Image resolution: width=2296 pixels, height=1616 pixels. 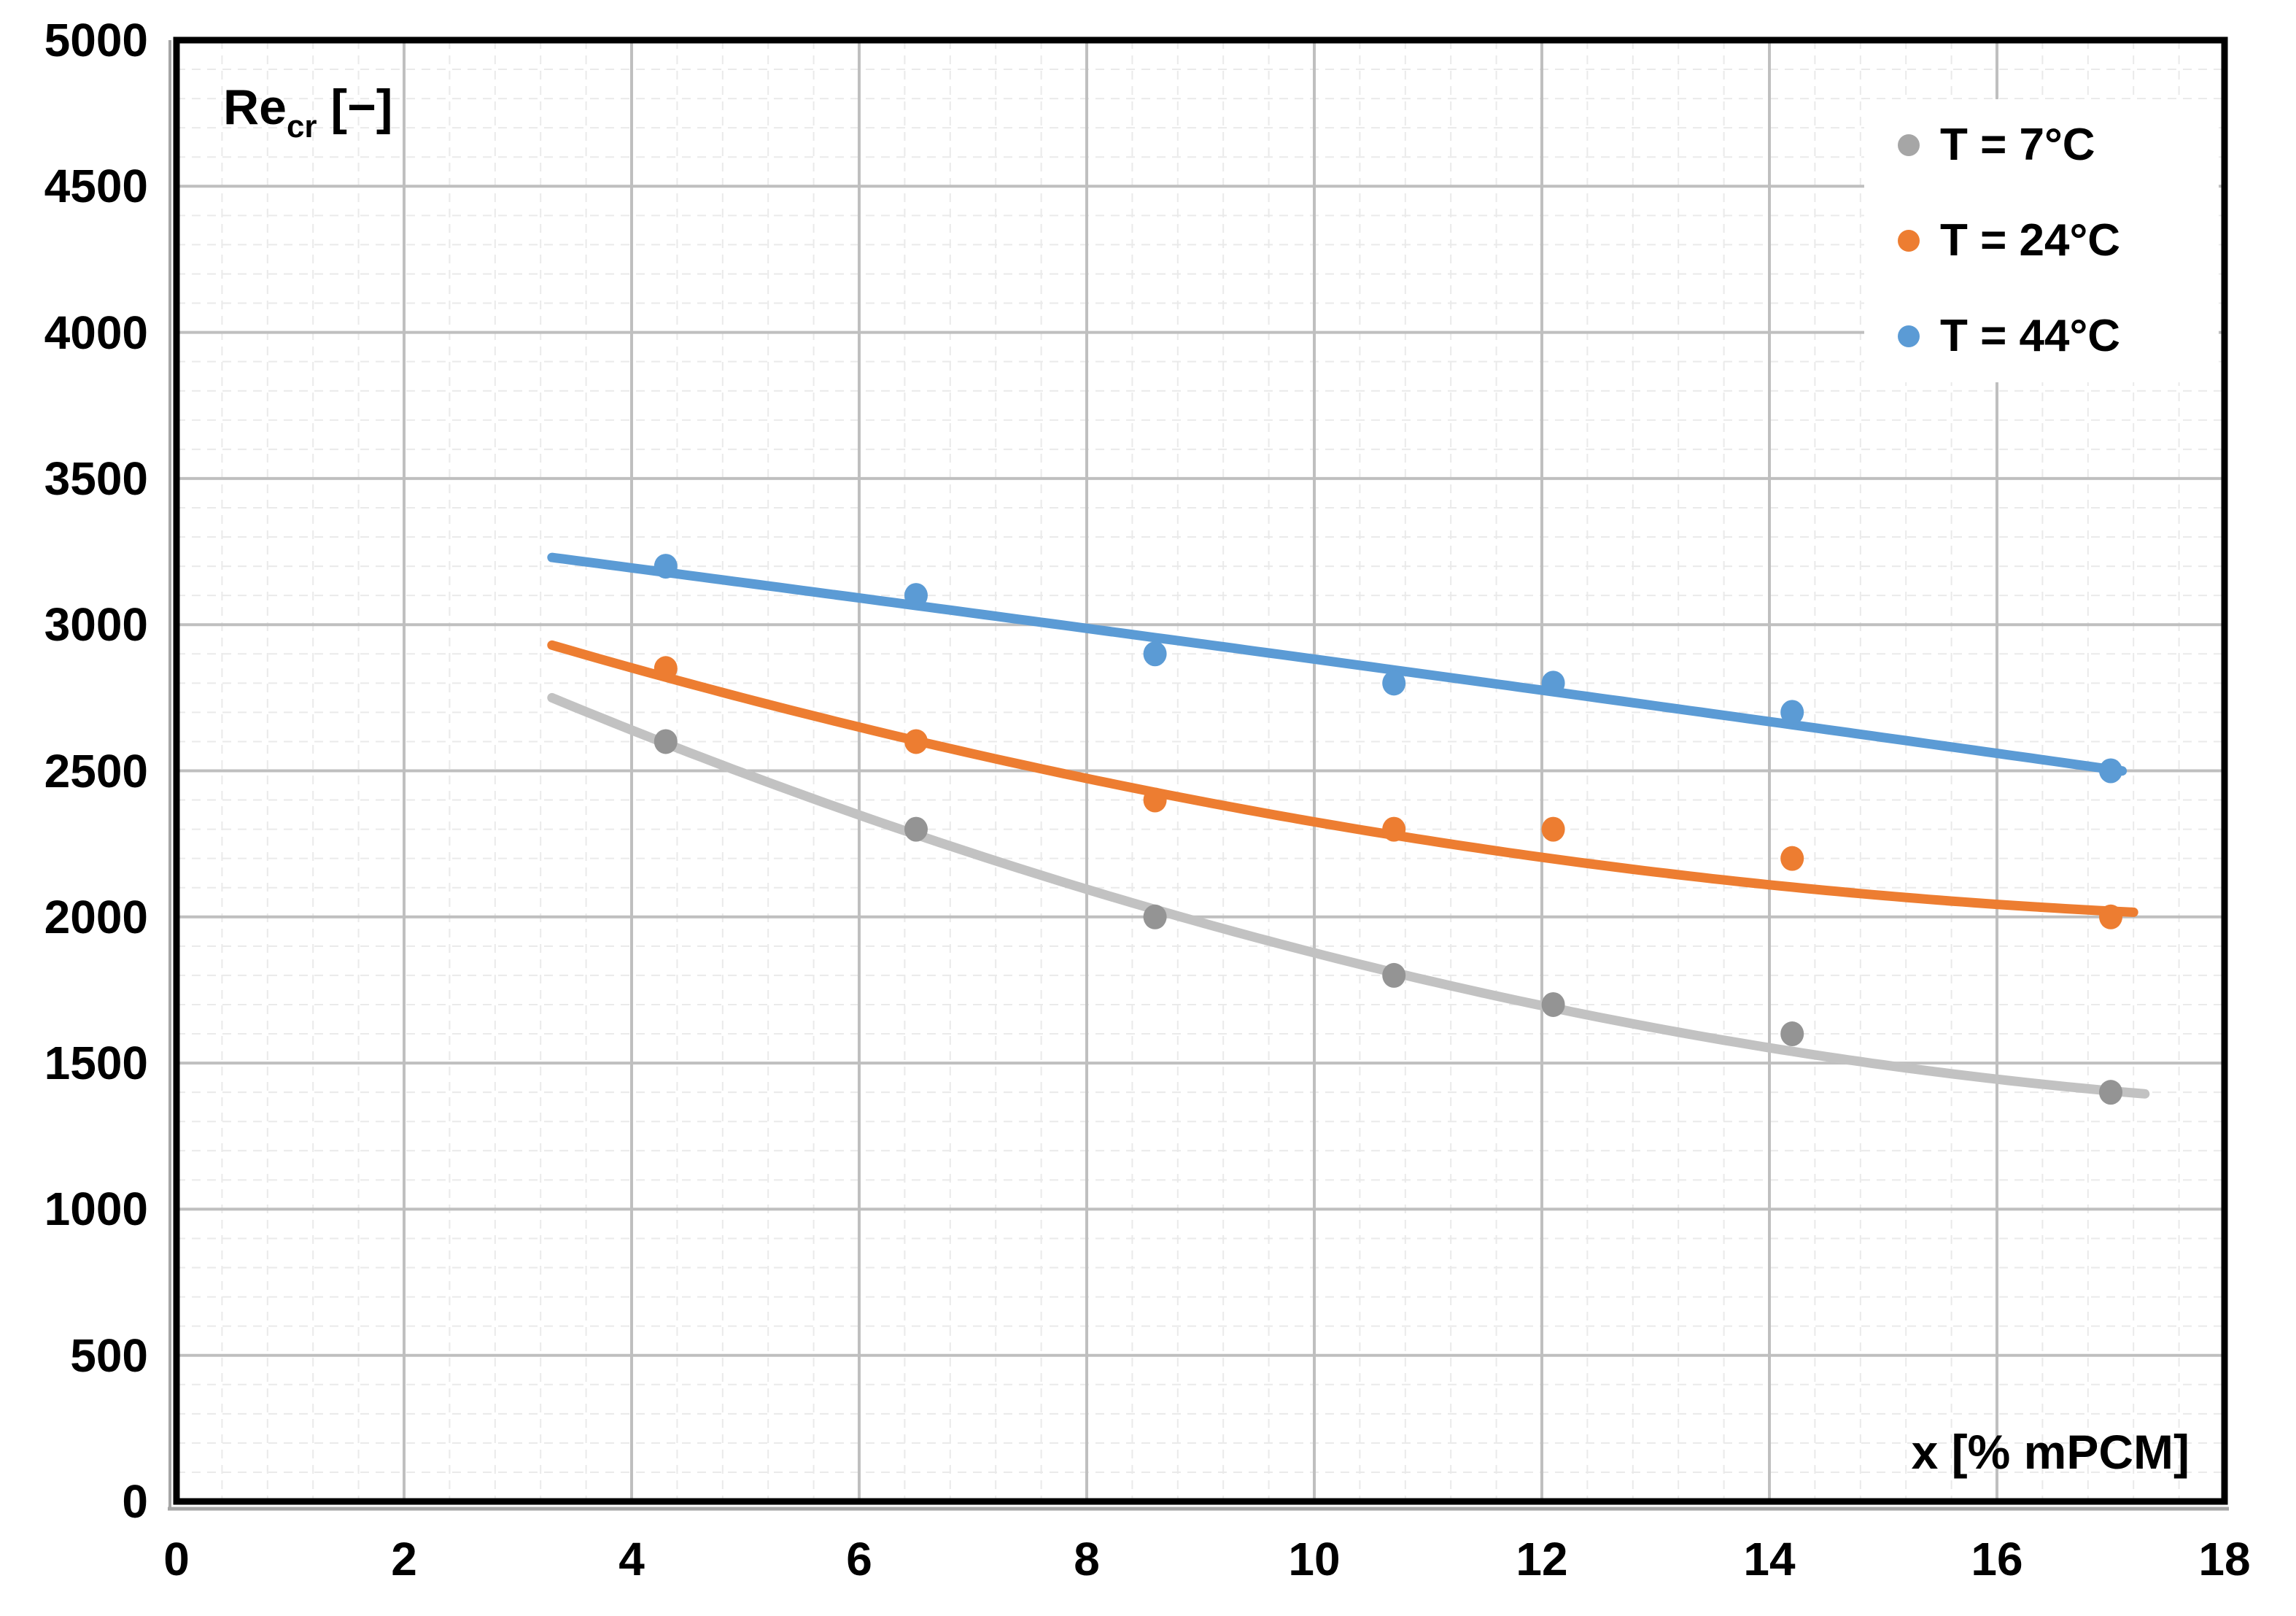 I want to click on x-tick-label-16: 16, so click(x=1997, y=1559).